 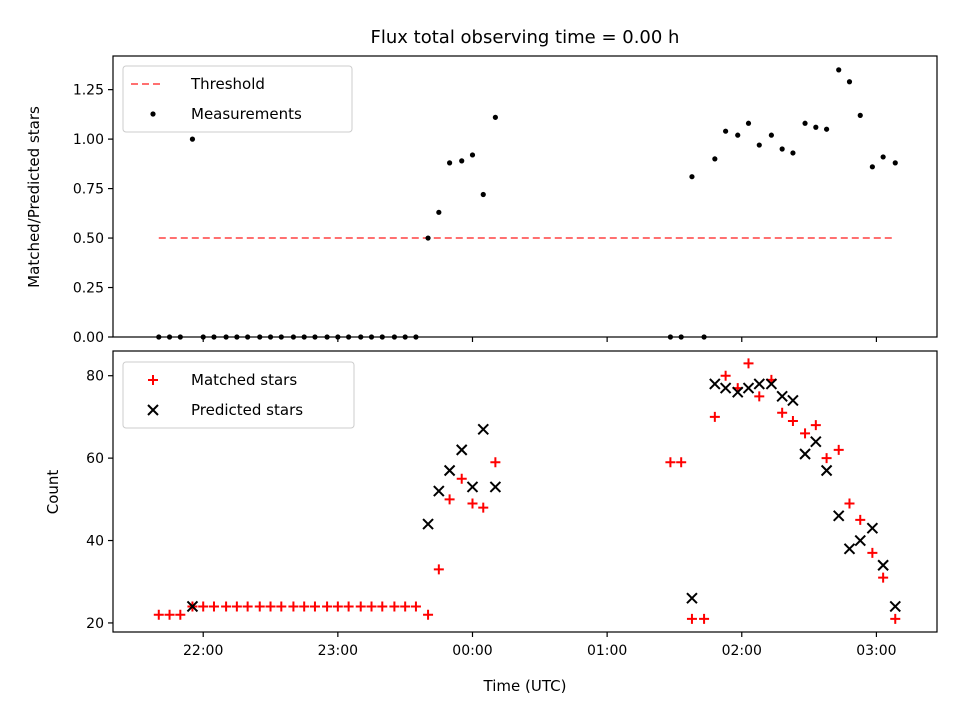 I want to click on legend: Matched stars Predicted stars, so click(x=238, y=395).